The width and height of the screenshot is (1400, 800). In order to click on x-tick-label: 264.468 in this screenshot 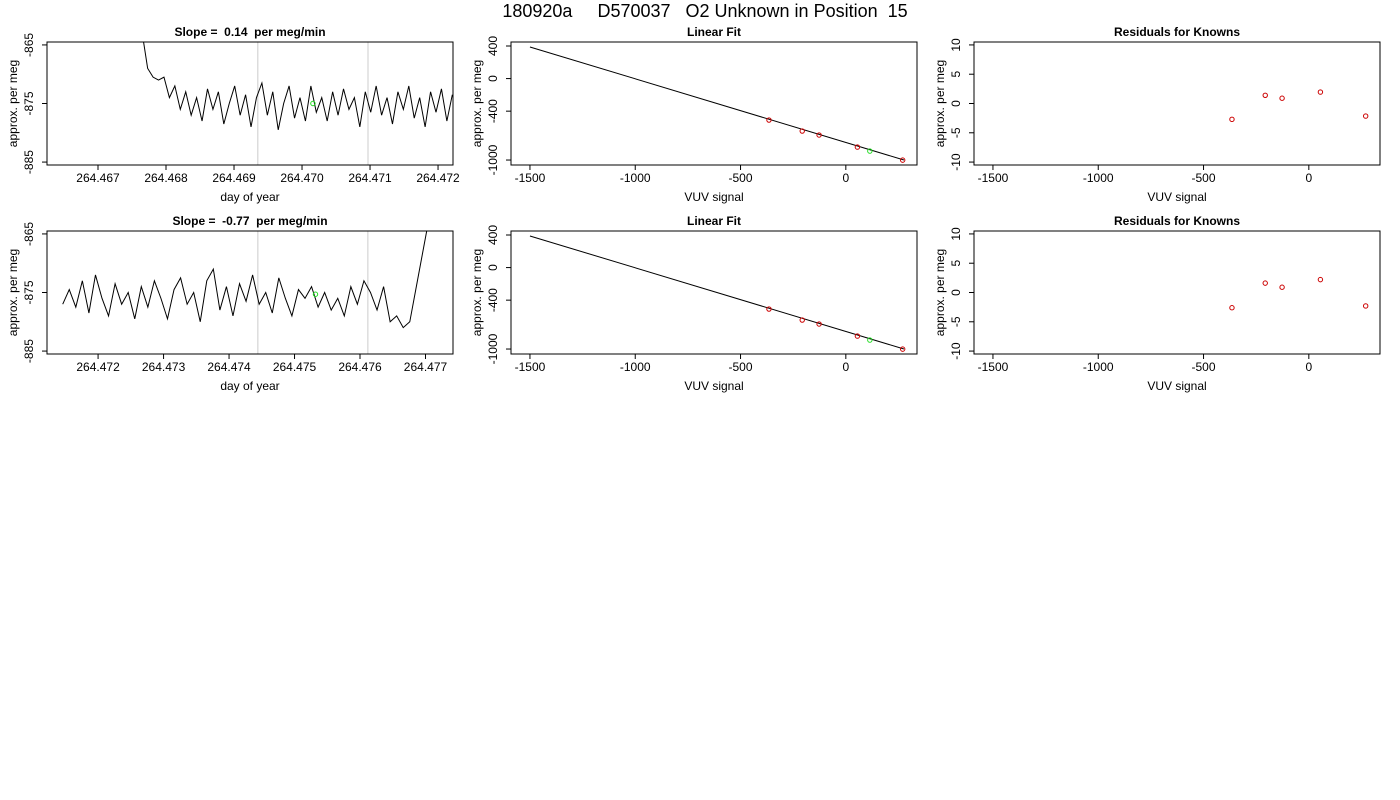, I will do `click(166, 178)`.